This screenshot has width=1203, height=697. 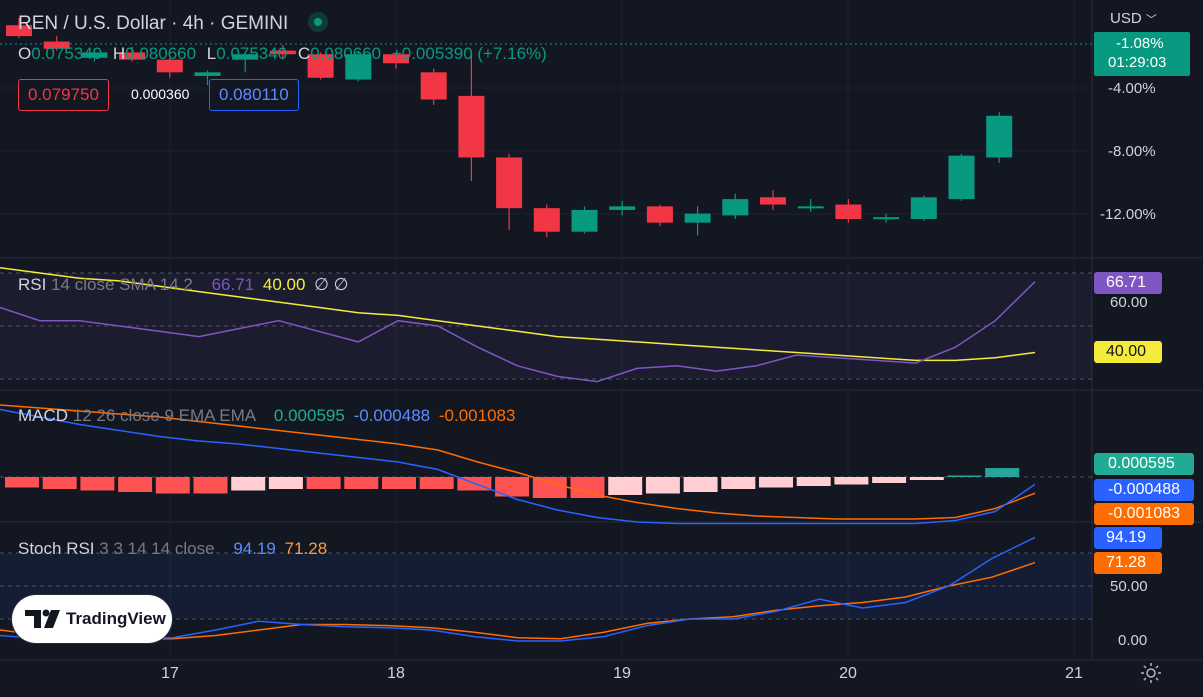 I want to click on rsi-extra: ∅ ∅, so click(x=331, y=284).